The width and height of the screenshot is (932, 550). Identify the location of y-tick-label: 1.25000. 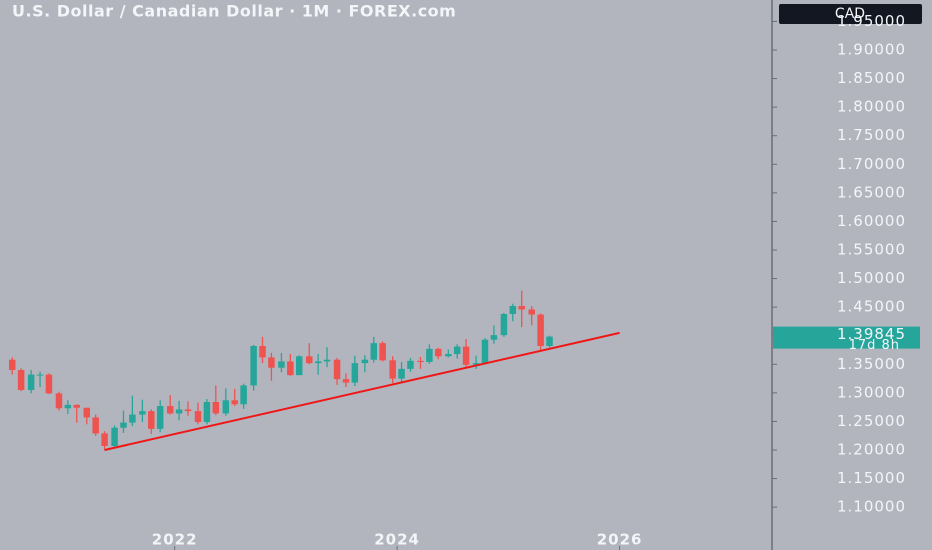
(871, 421).